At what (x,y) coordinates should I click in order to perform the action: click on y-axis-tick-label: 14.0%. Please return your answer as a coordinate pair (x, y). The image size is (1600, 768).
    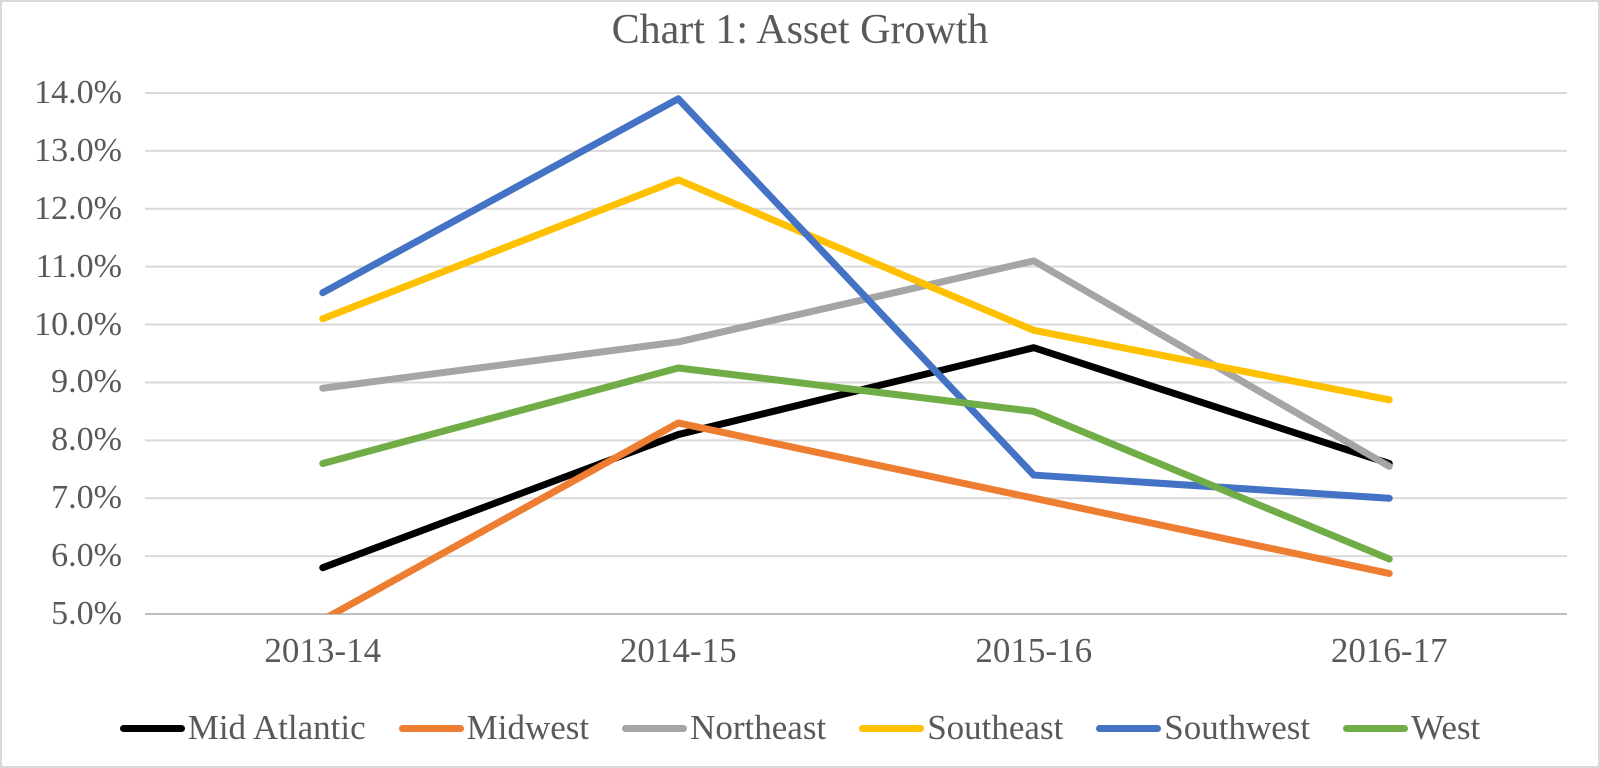
    Looking at the image, I should click on (78, 92).